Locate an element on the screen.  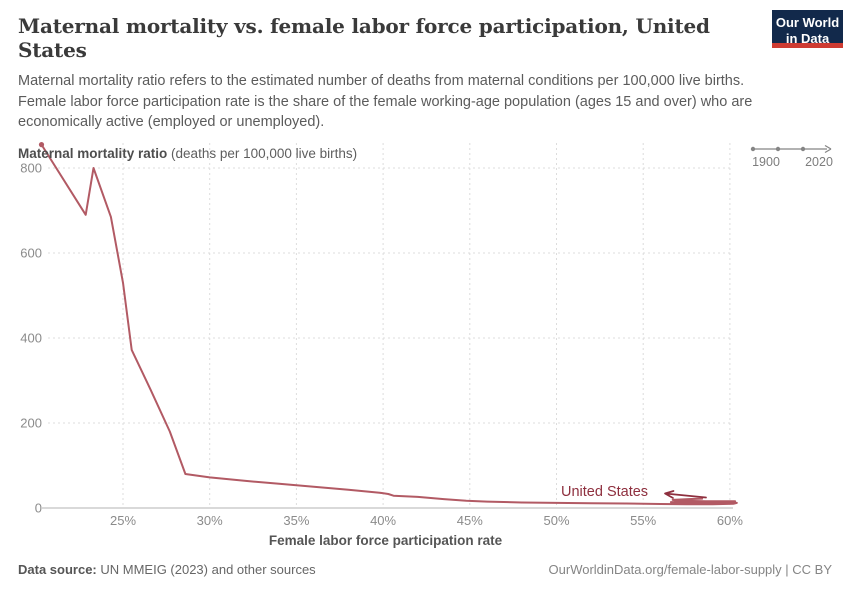
entity-arrow-icon is located at coordinates (685, 494).